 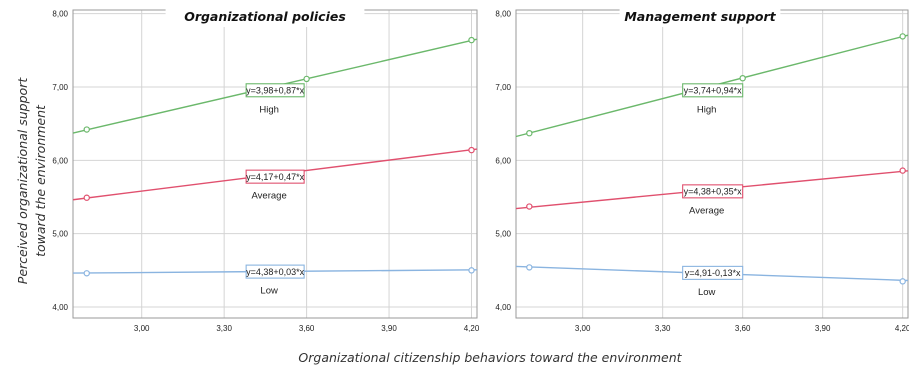 I want to click on chart-title: Management support, so click(x=700, y=16).